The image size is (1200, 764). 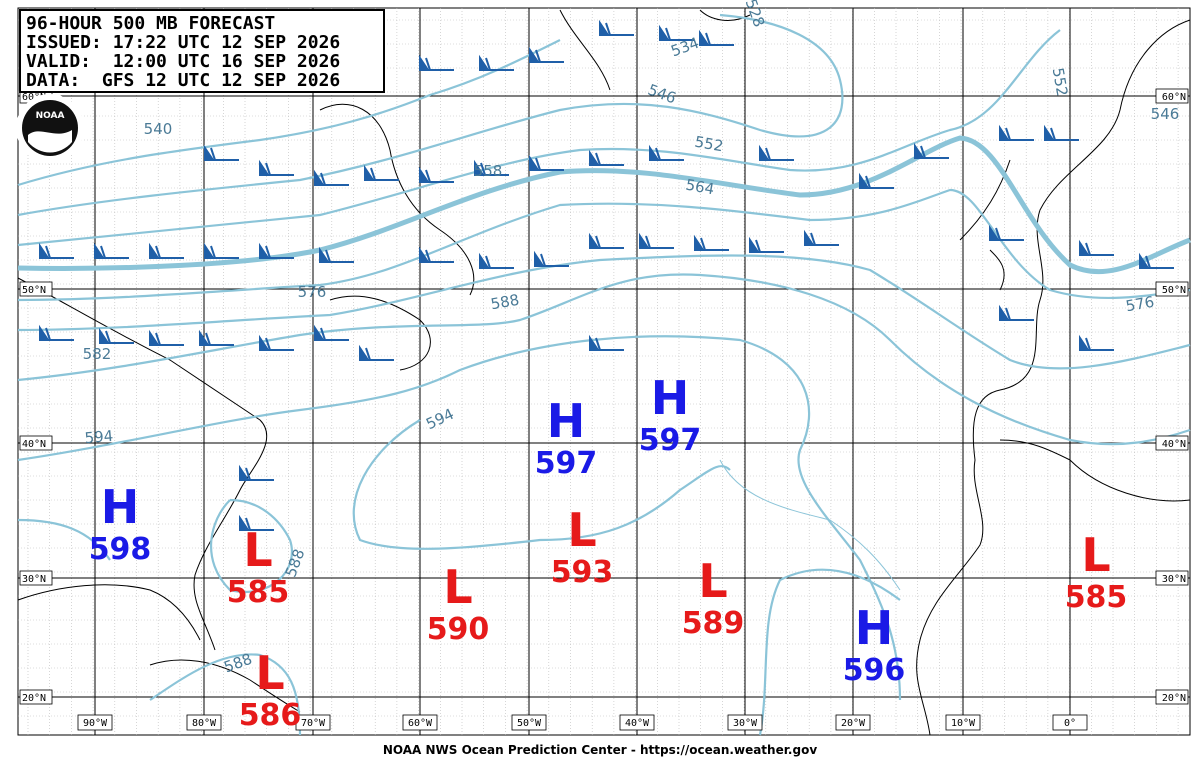 I want to click on contour-label: 540, so click(x=158, y=129).